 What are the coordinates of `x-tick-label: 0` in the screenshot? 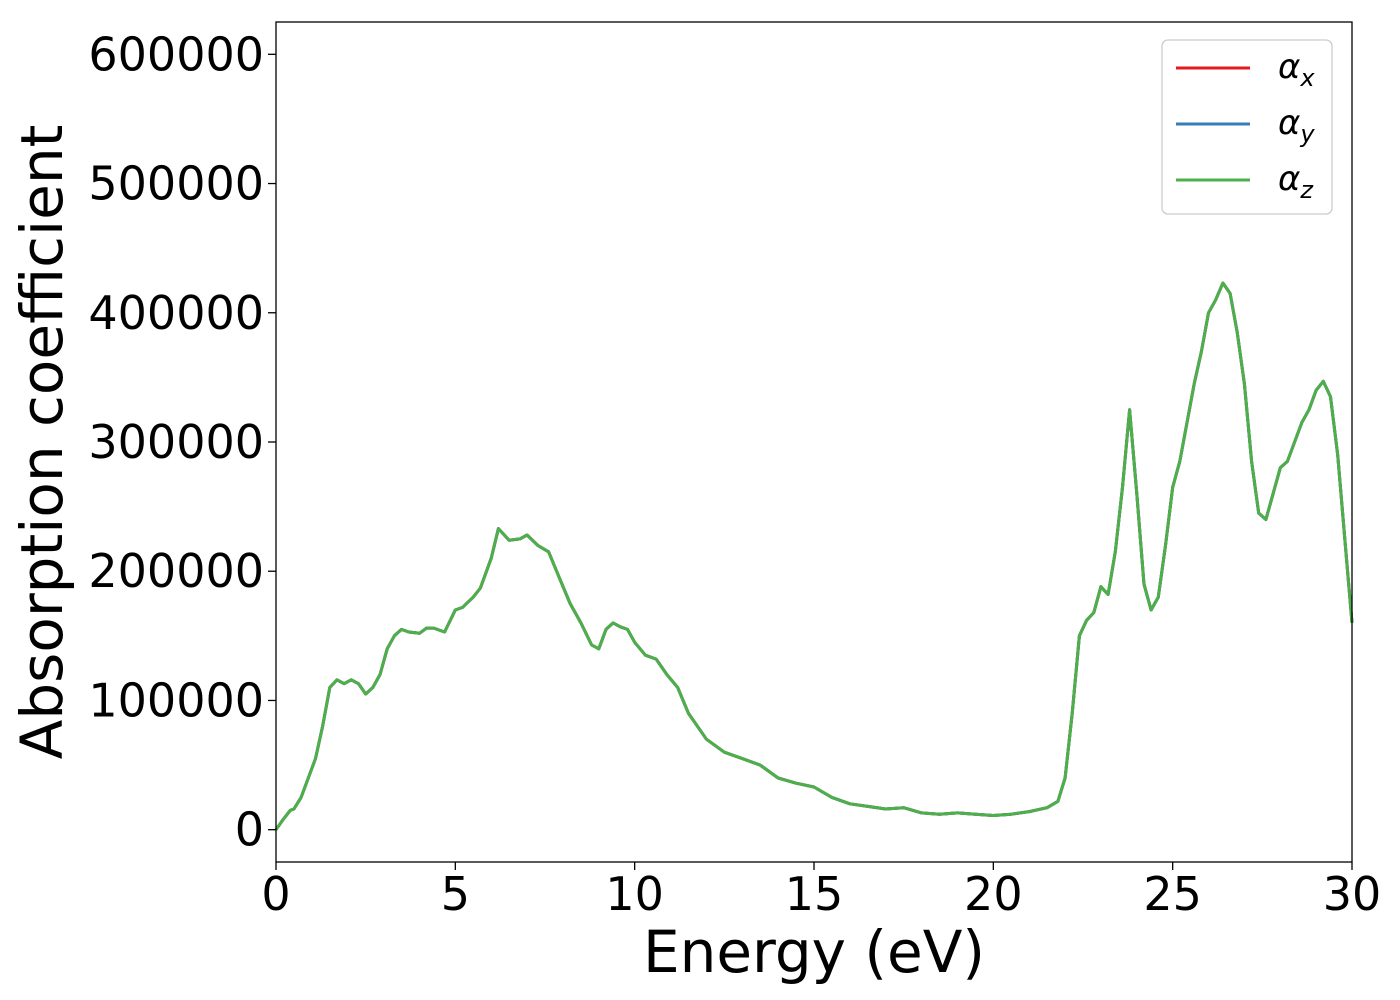 It's located at (275, 894).